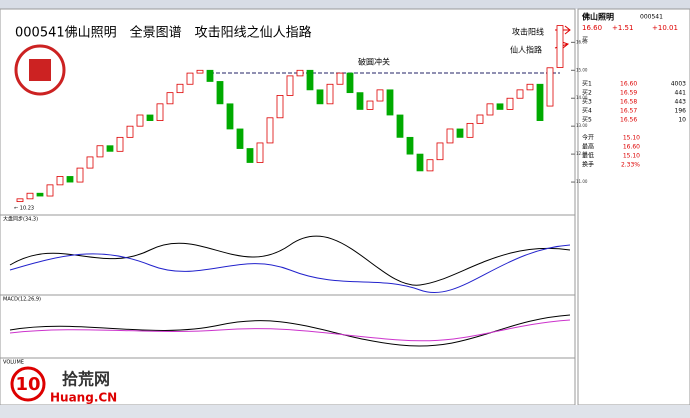 This screenshot has height=418, width=690. I want to click on stat-label: 最高, so click(588, 147).